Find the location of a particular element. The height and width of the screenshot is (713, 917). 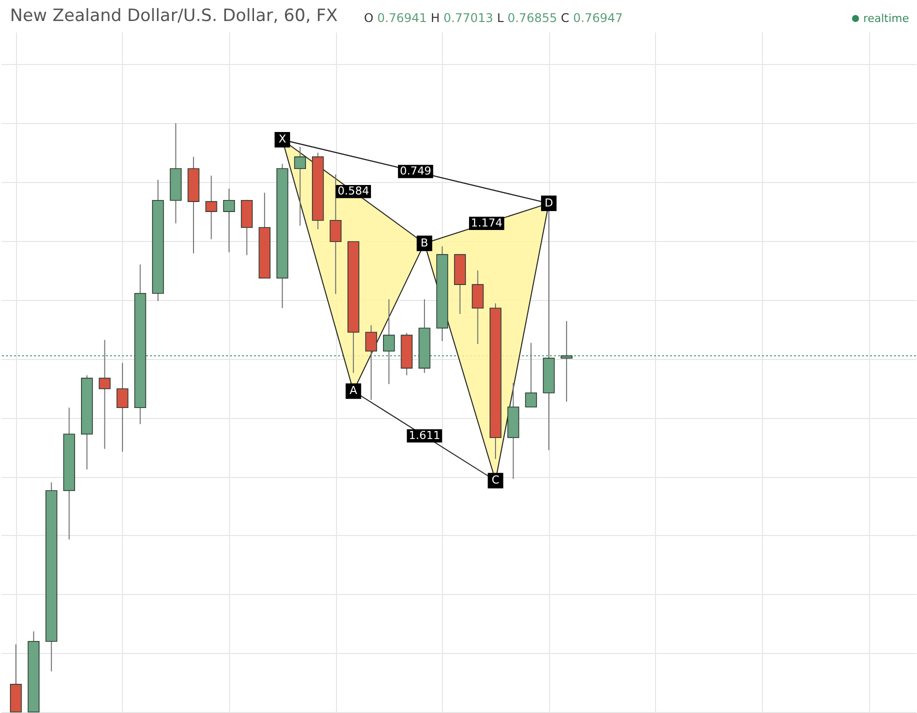

annotation: 1.611 is located at coordinates (424, 435).